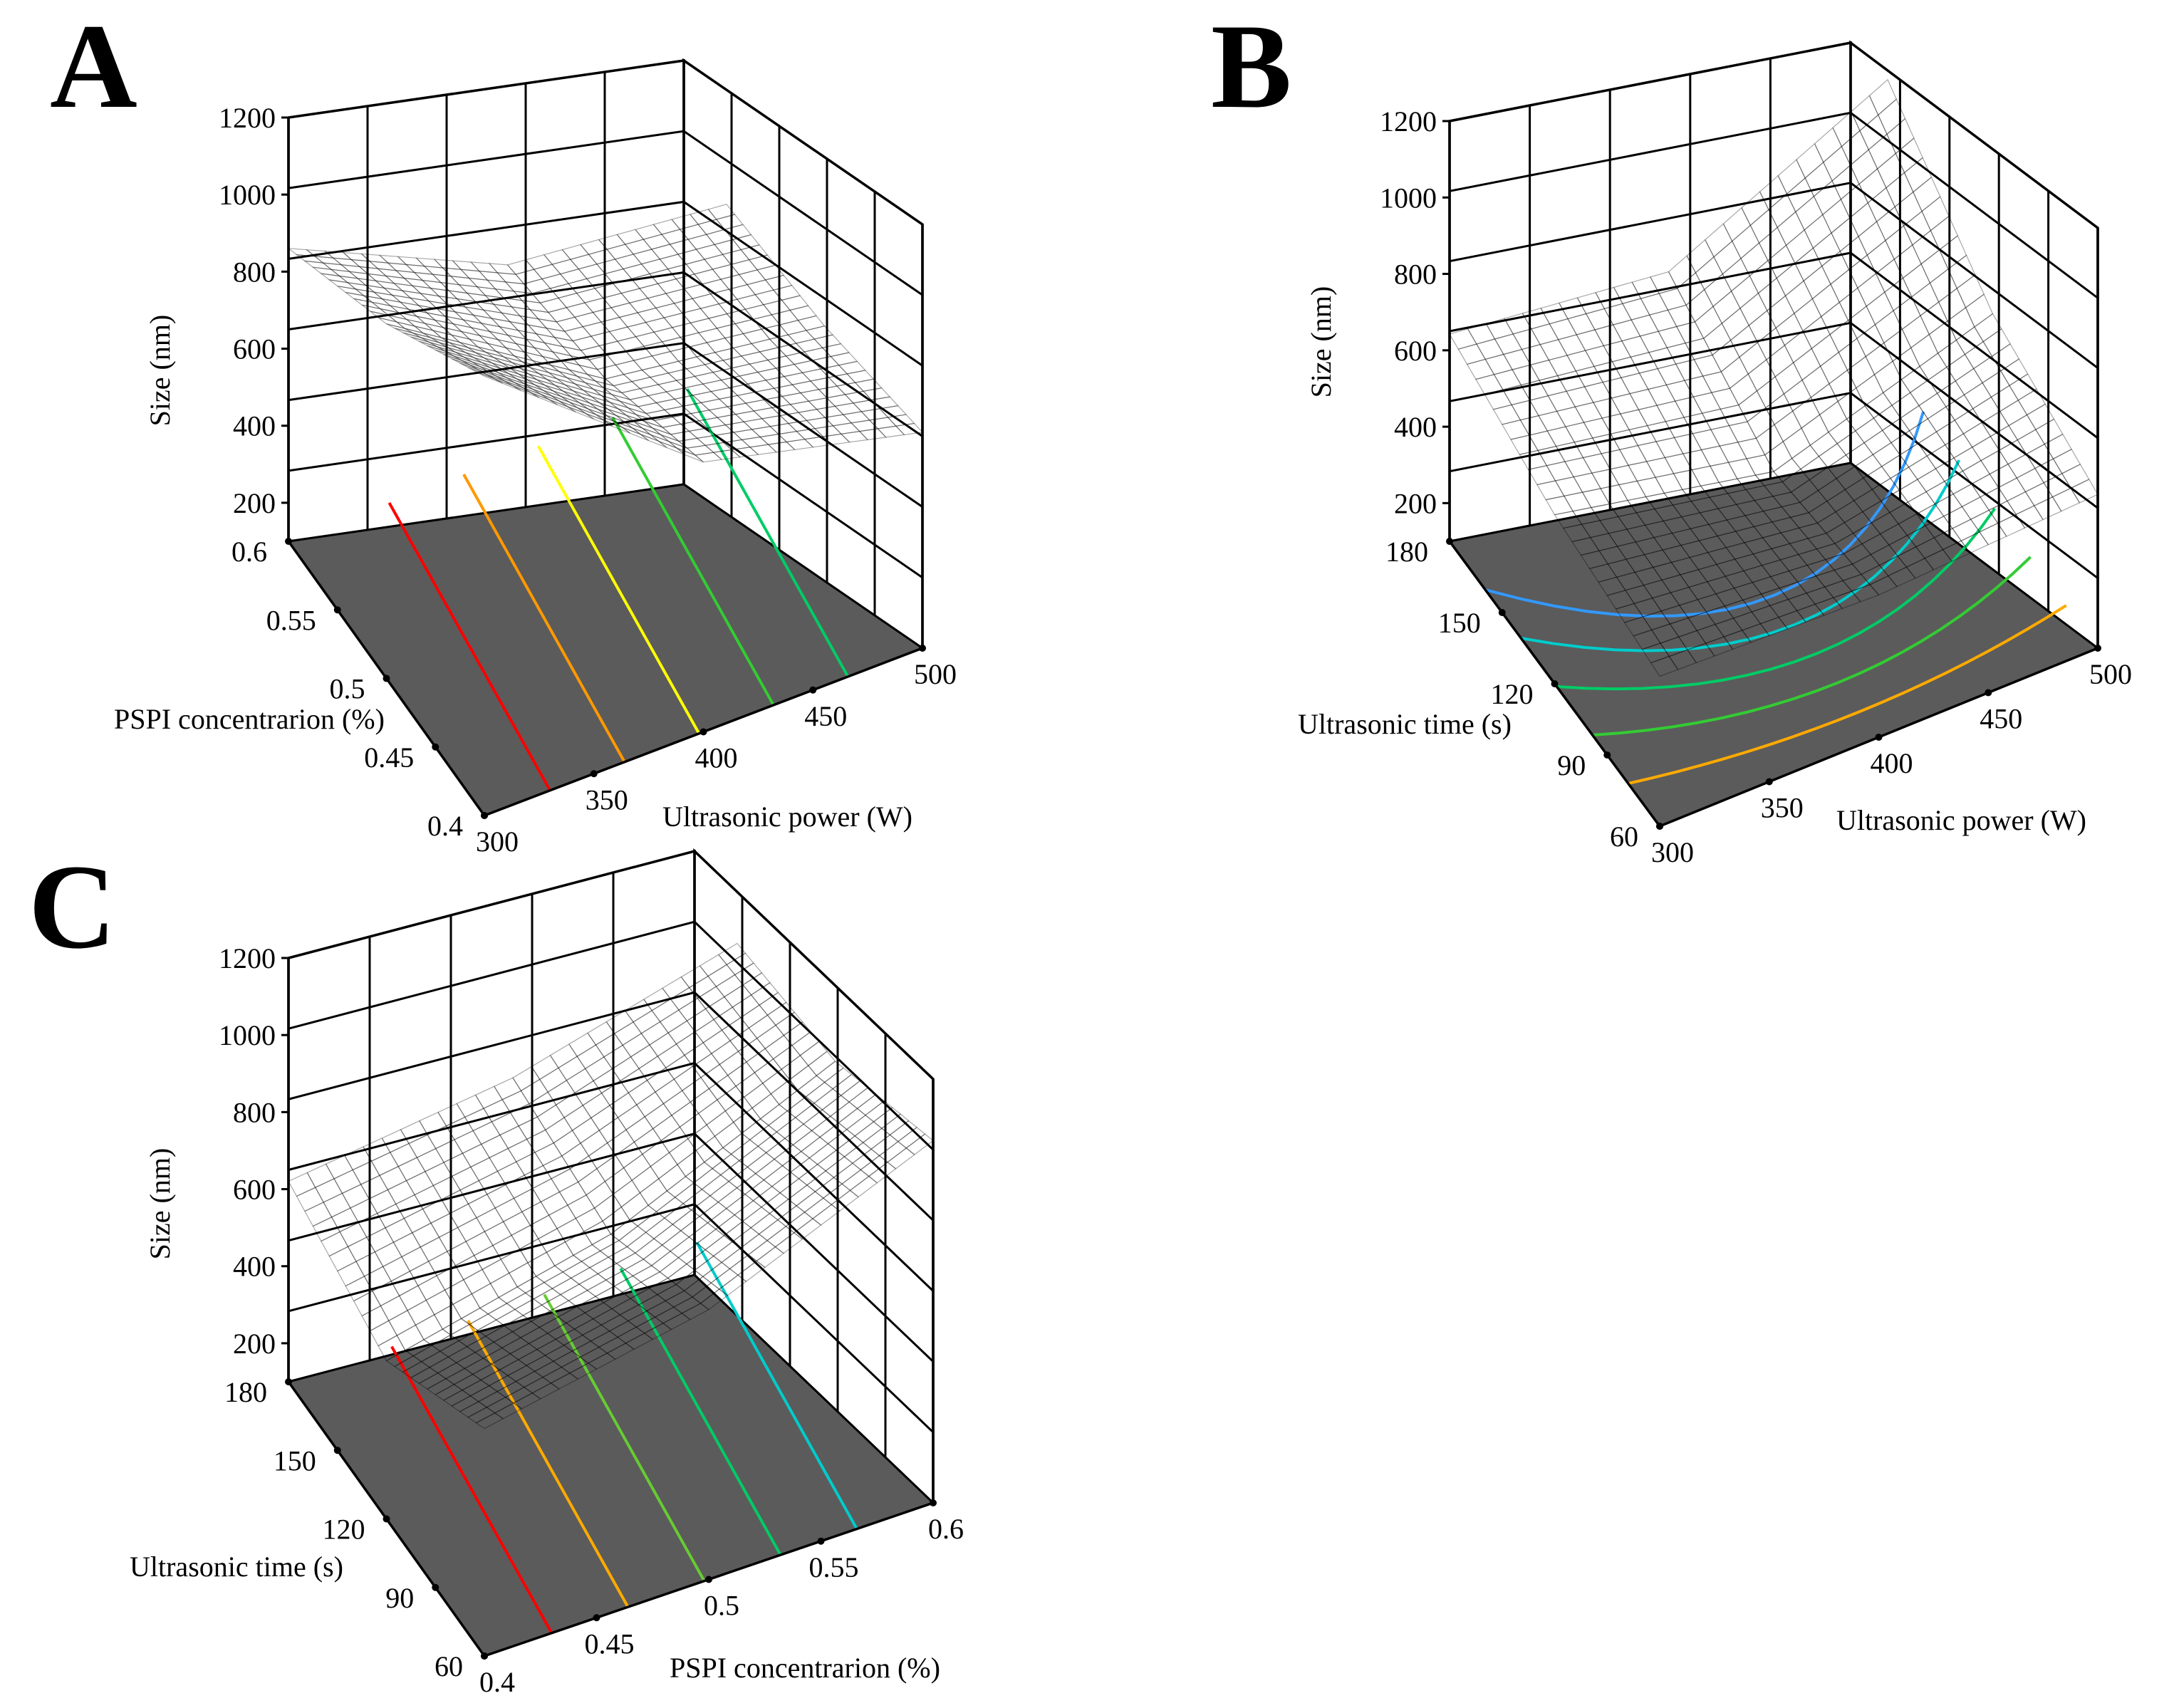 This screenshot has width=2174, height=1708. What do you see at coordinates (703, 732) in the screenshot?
I see `floor-edge` at bounding box center [703, 732].